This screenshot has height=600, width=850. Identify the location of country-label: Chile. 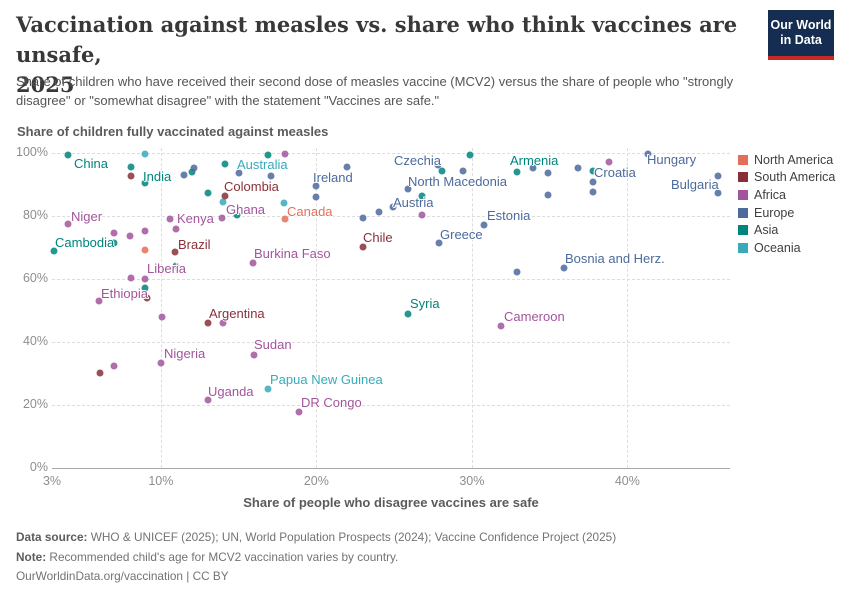
(378, 237).